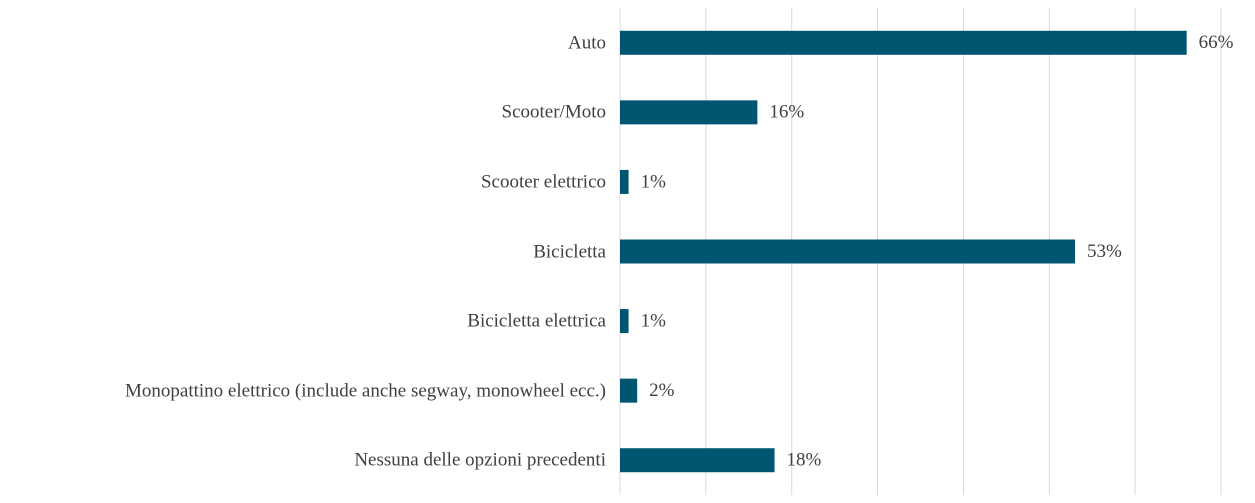  I want to click on data-label: 53%, so click(1104, 251).